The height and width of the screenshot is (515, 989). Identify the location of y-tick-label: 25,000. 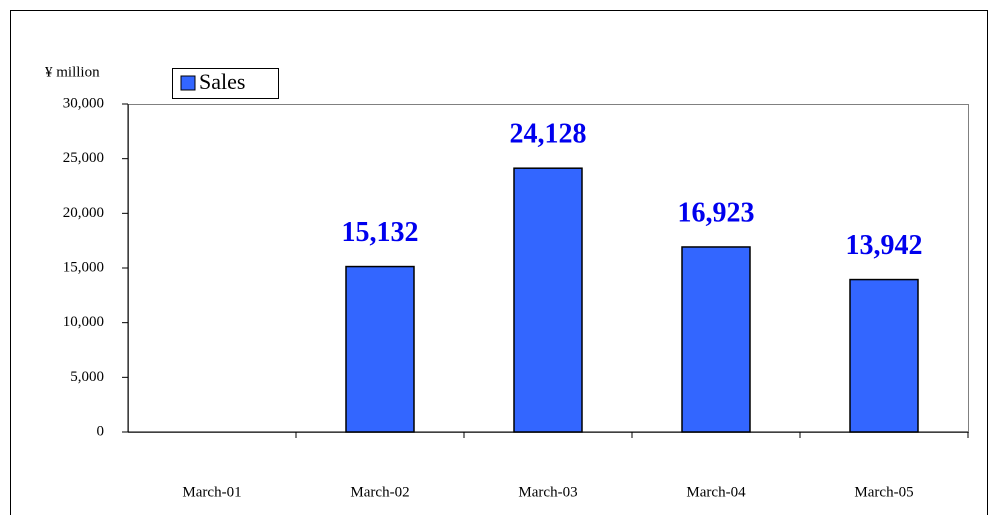
(83, 158).